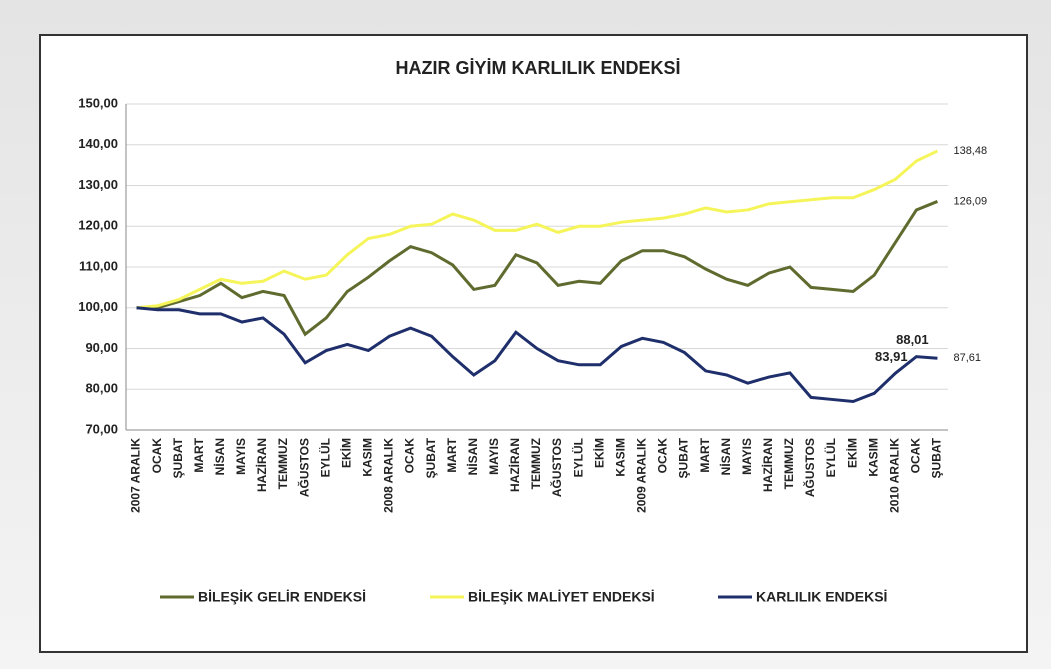 The width and height of the screenshot is (1051, 669). Describe the element at coordinates (894, 475) in the screenshot. I see `x-tick-label: 2010 ARALIK` at that location.